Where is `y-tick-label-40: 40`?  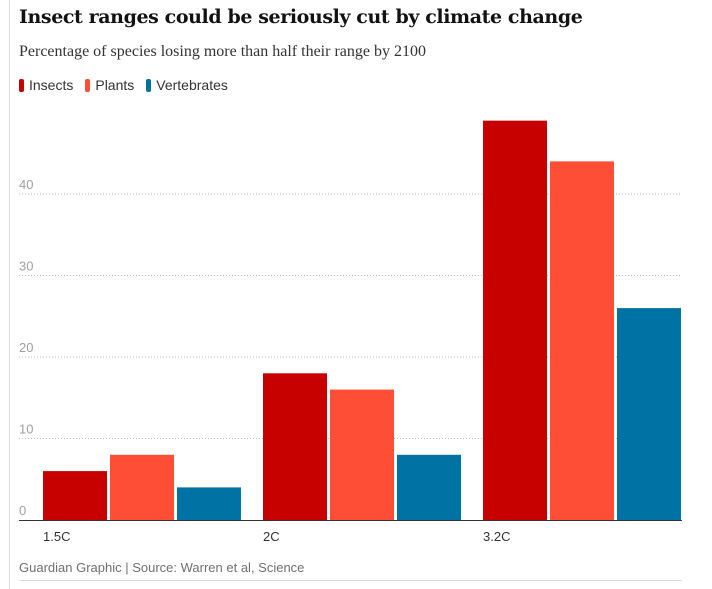
y-tick-label-40: 40 is located at coordinates (26, 184).